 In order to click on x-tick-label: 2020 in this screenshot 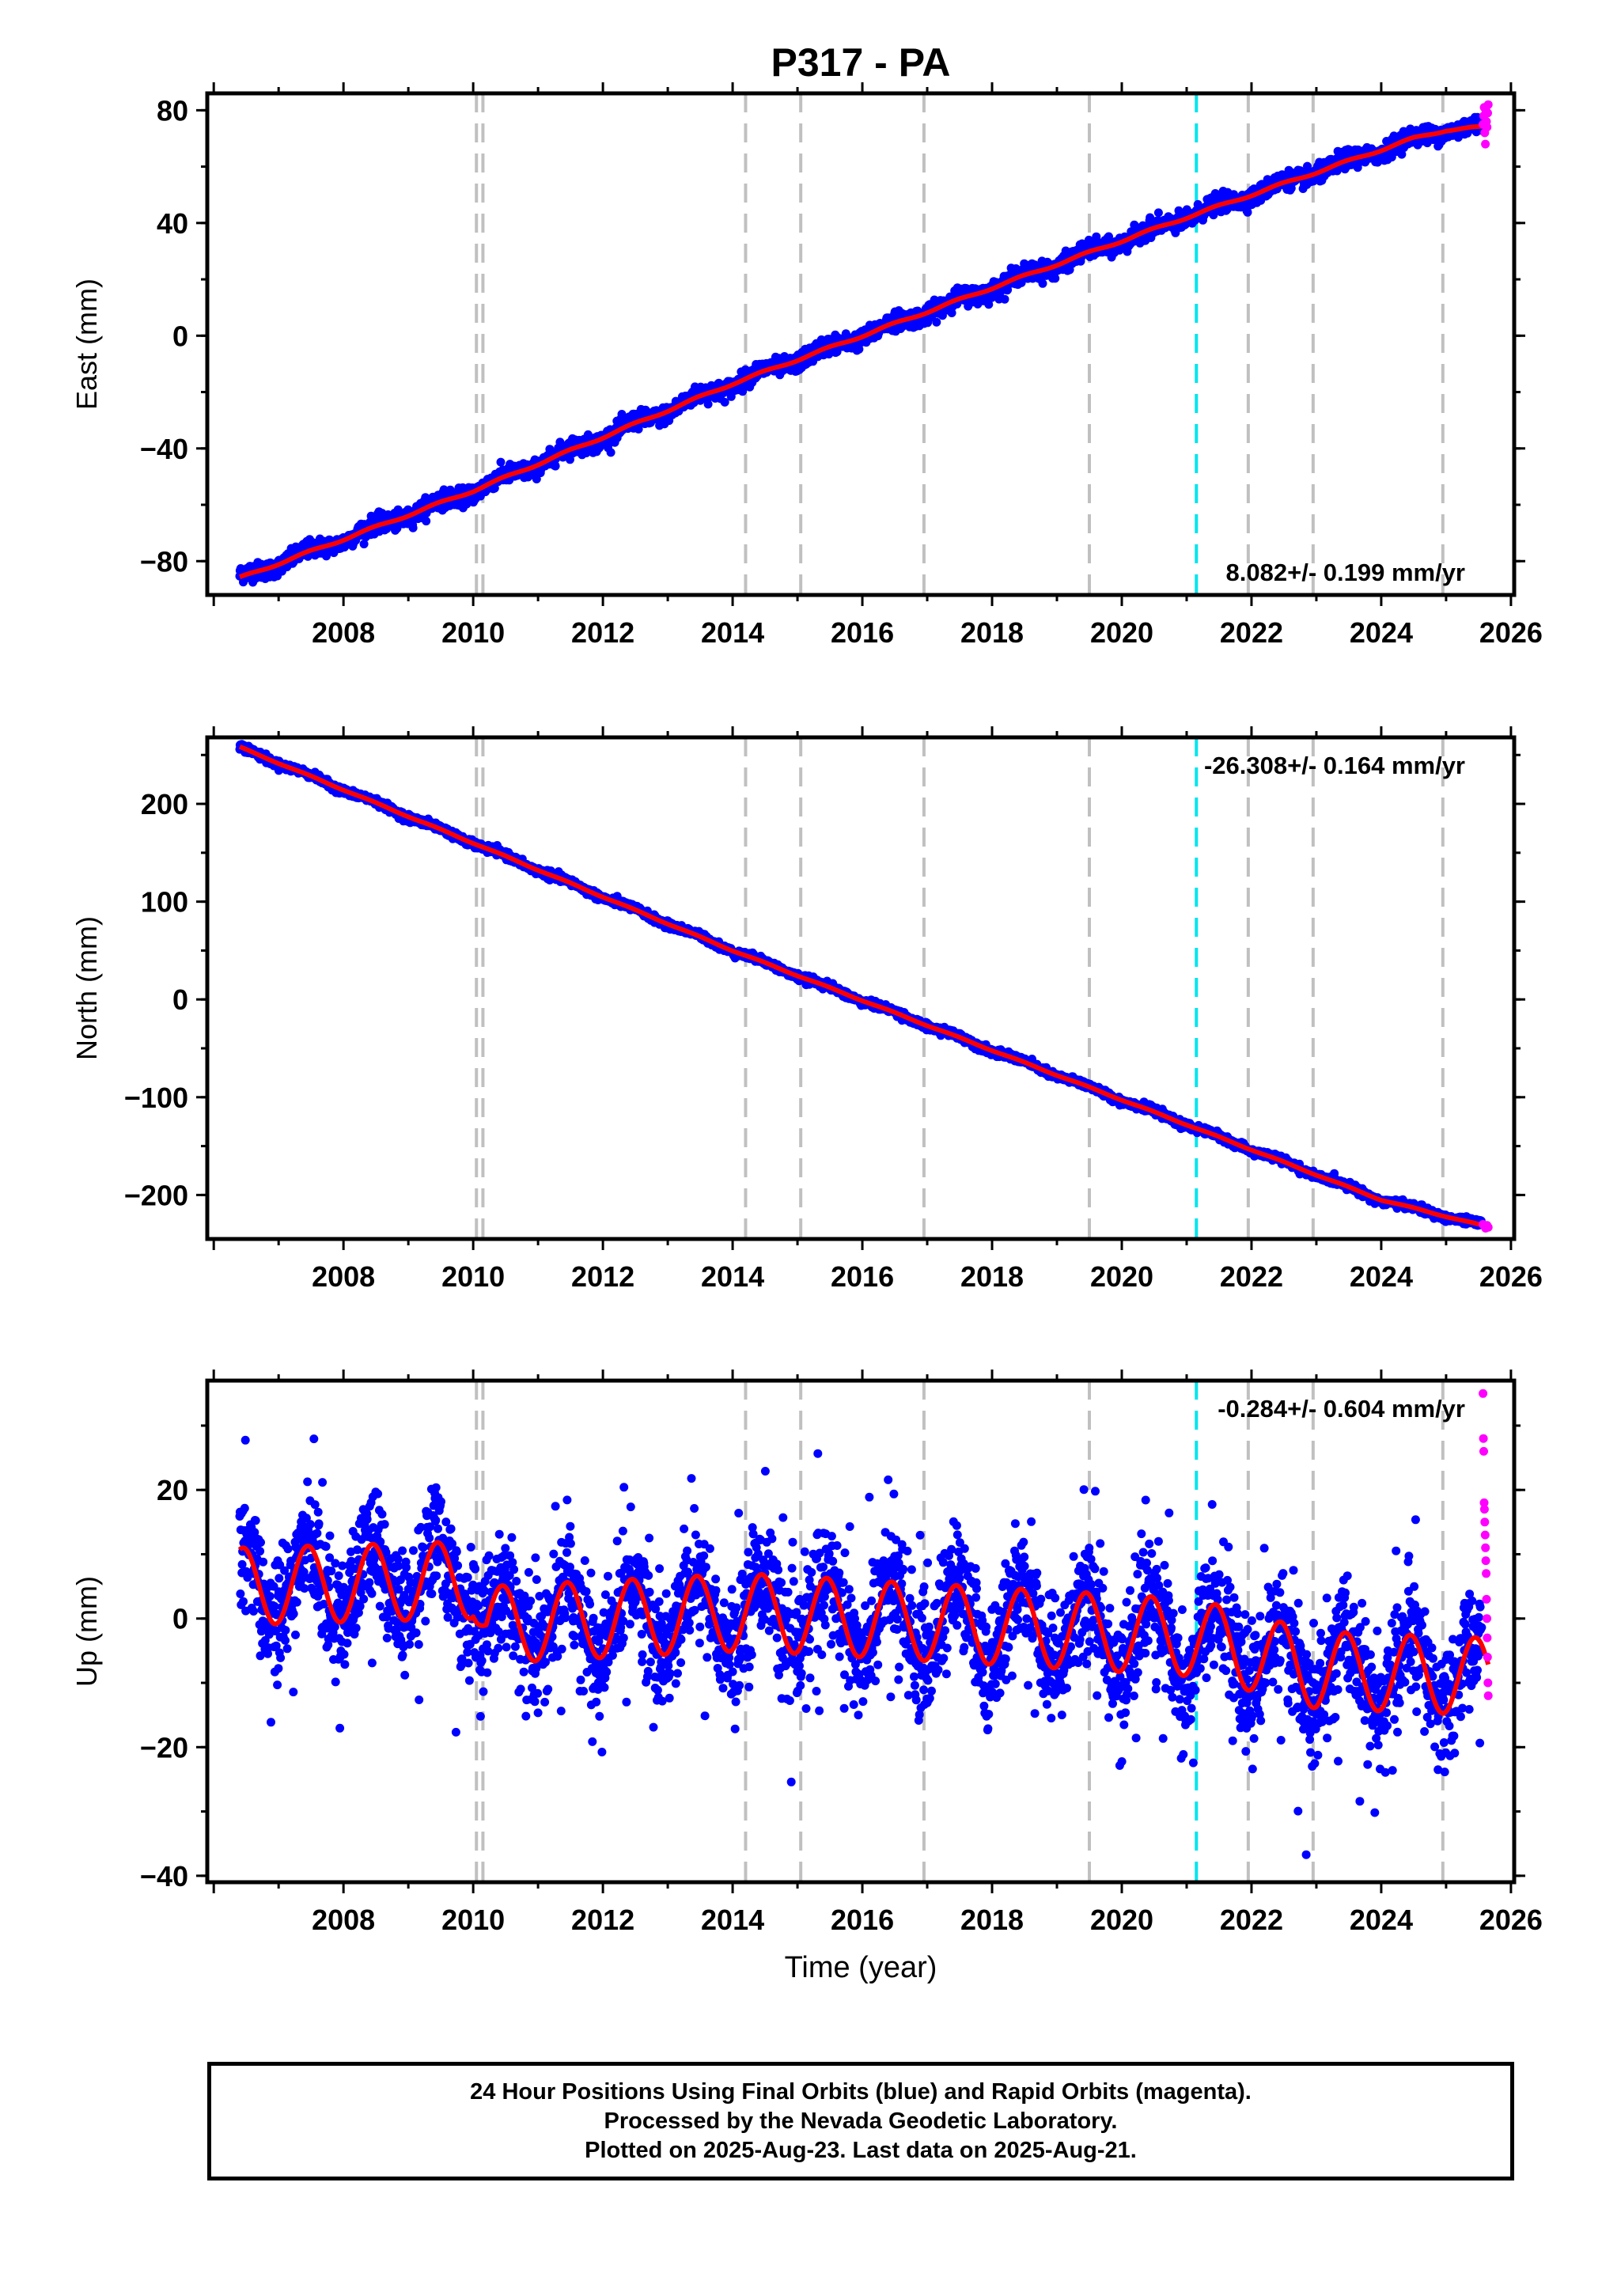, I will do `click(1121, 632)`.